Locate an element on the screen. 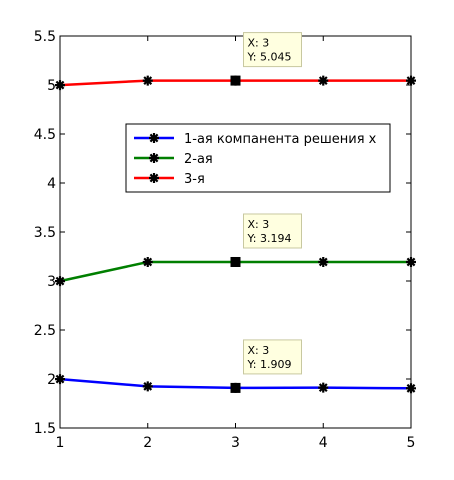  datatip-y-label: Y: 5.045 is located at coordinates (269, 57).